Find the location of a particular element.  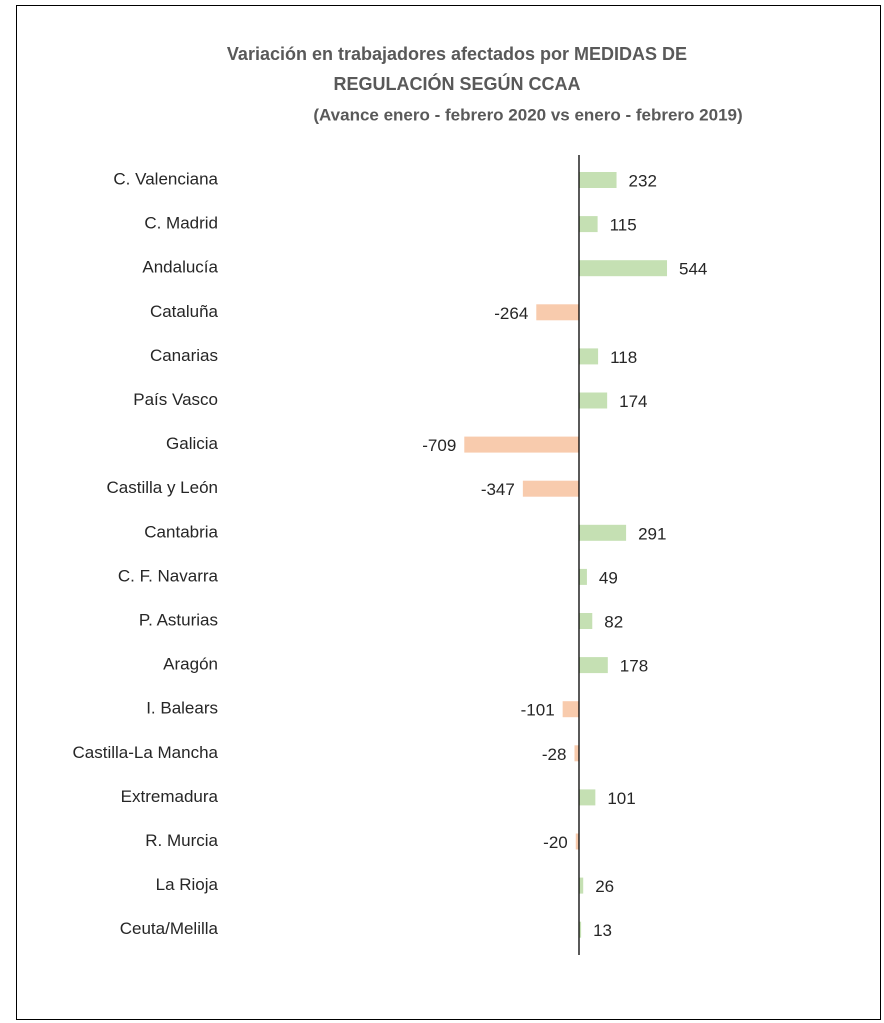

data-label: 232 is located at coordinates (643, 180).